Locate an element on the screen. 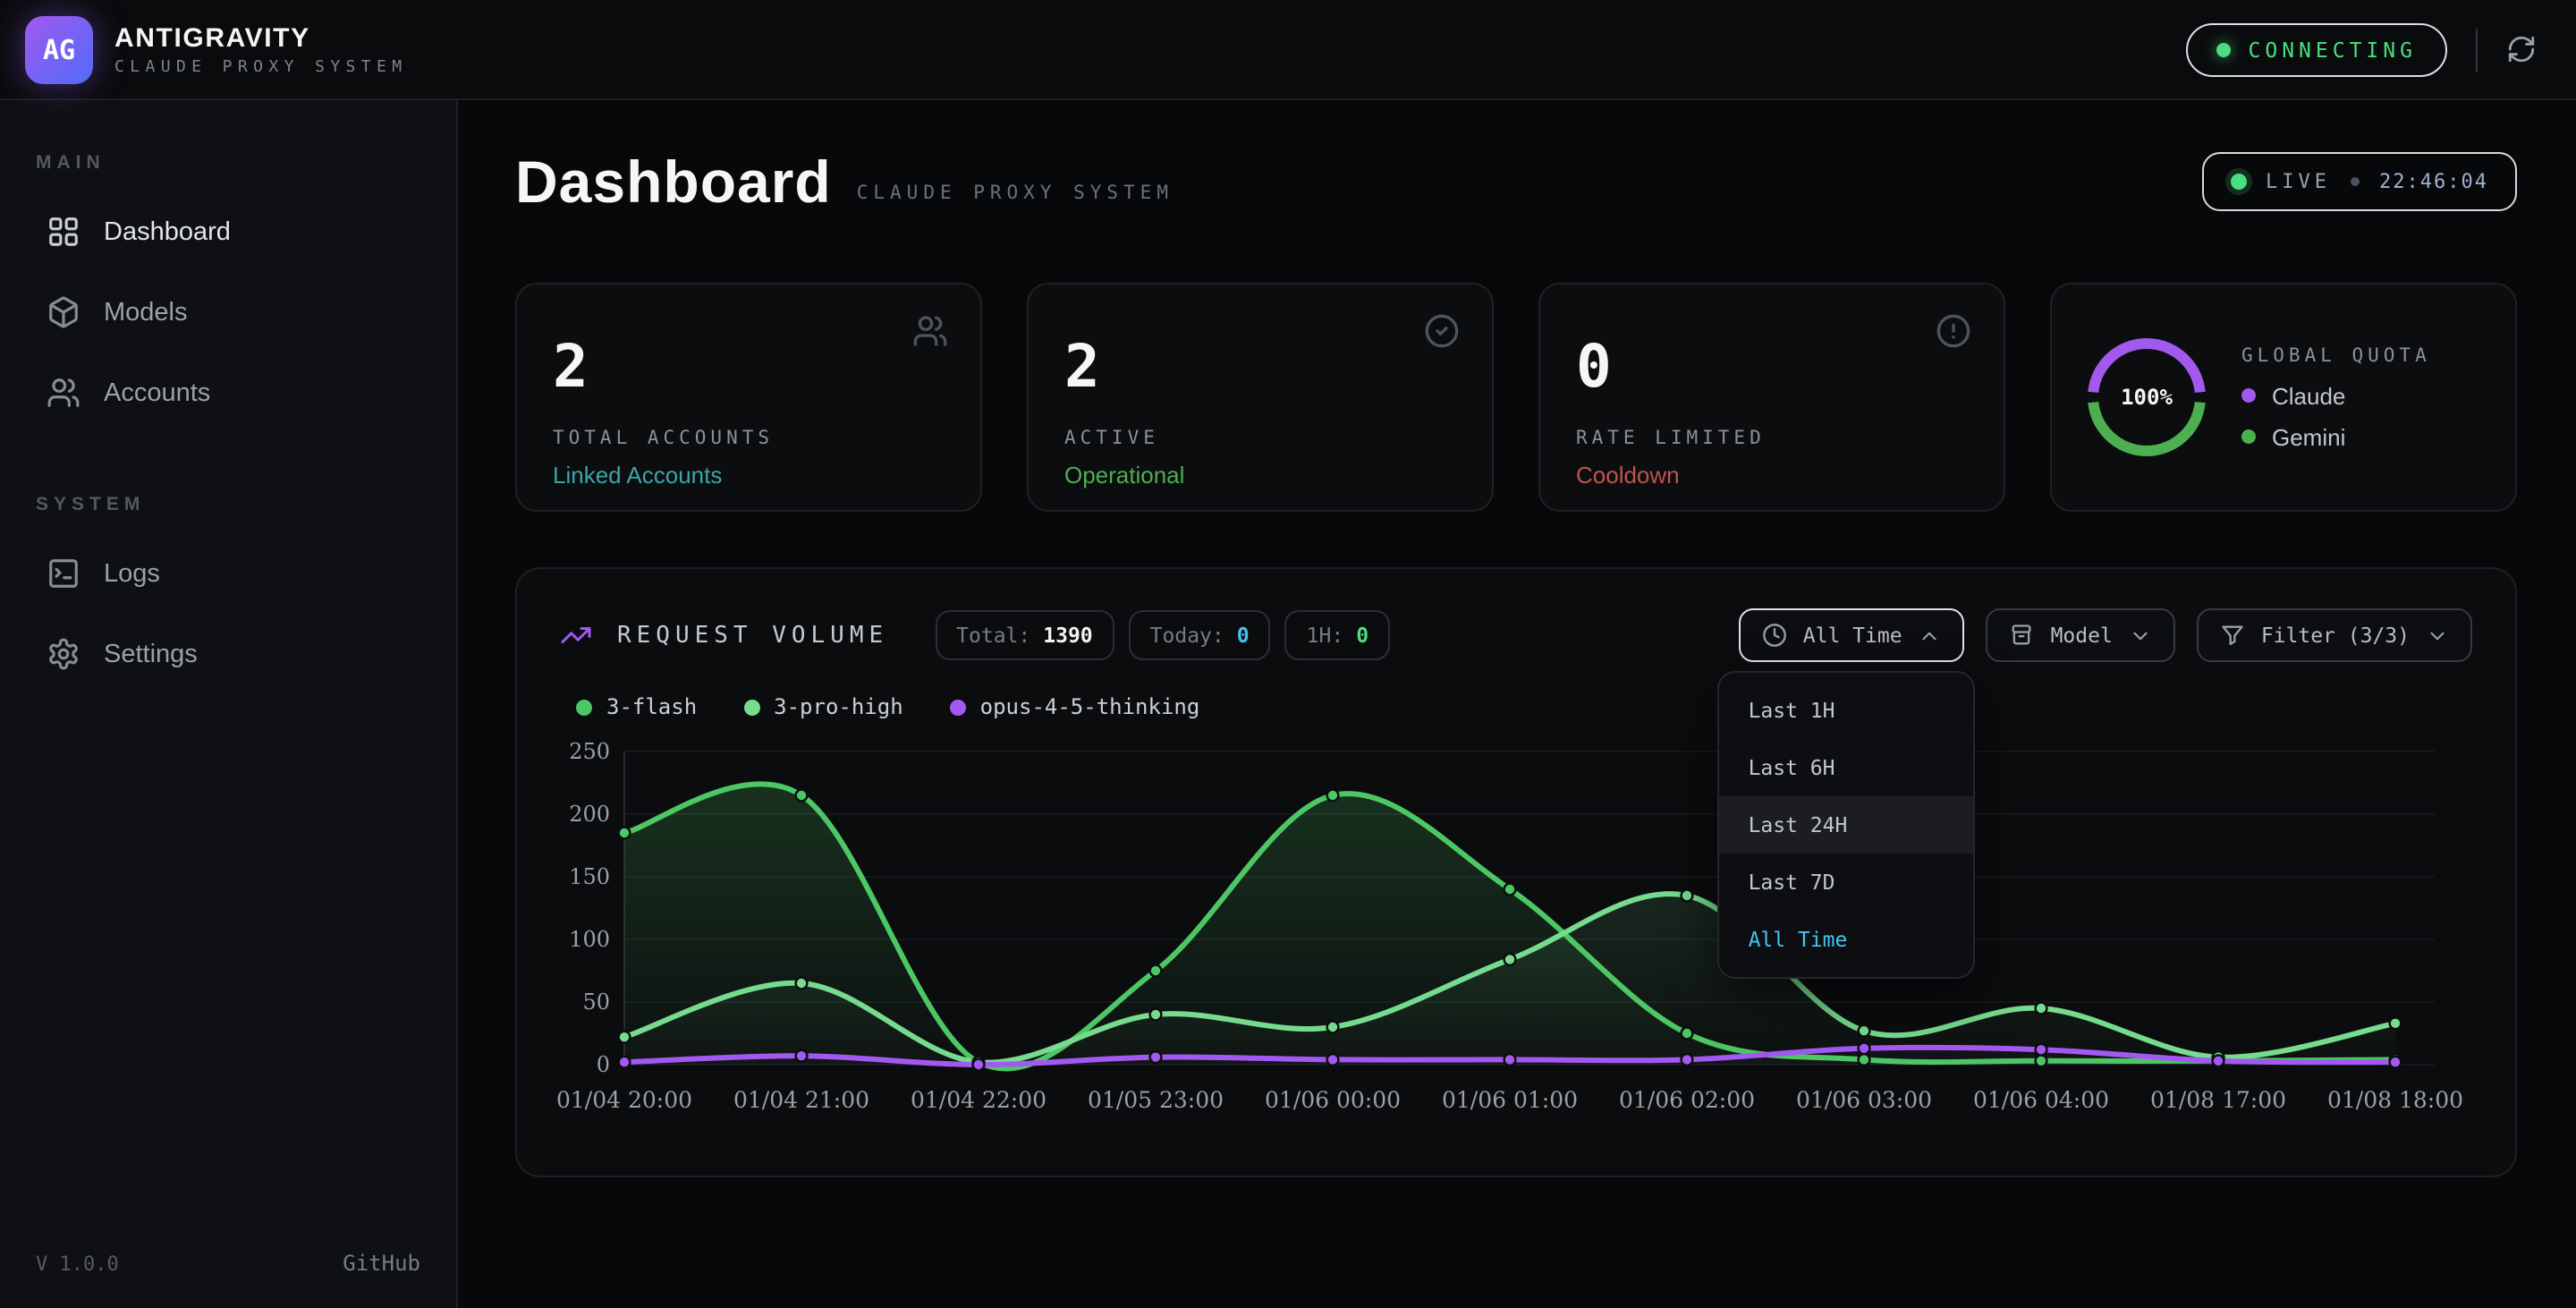  sidebar-item-label: Models is located at coordinates (146, 312).